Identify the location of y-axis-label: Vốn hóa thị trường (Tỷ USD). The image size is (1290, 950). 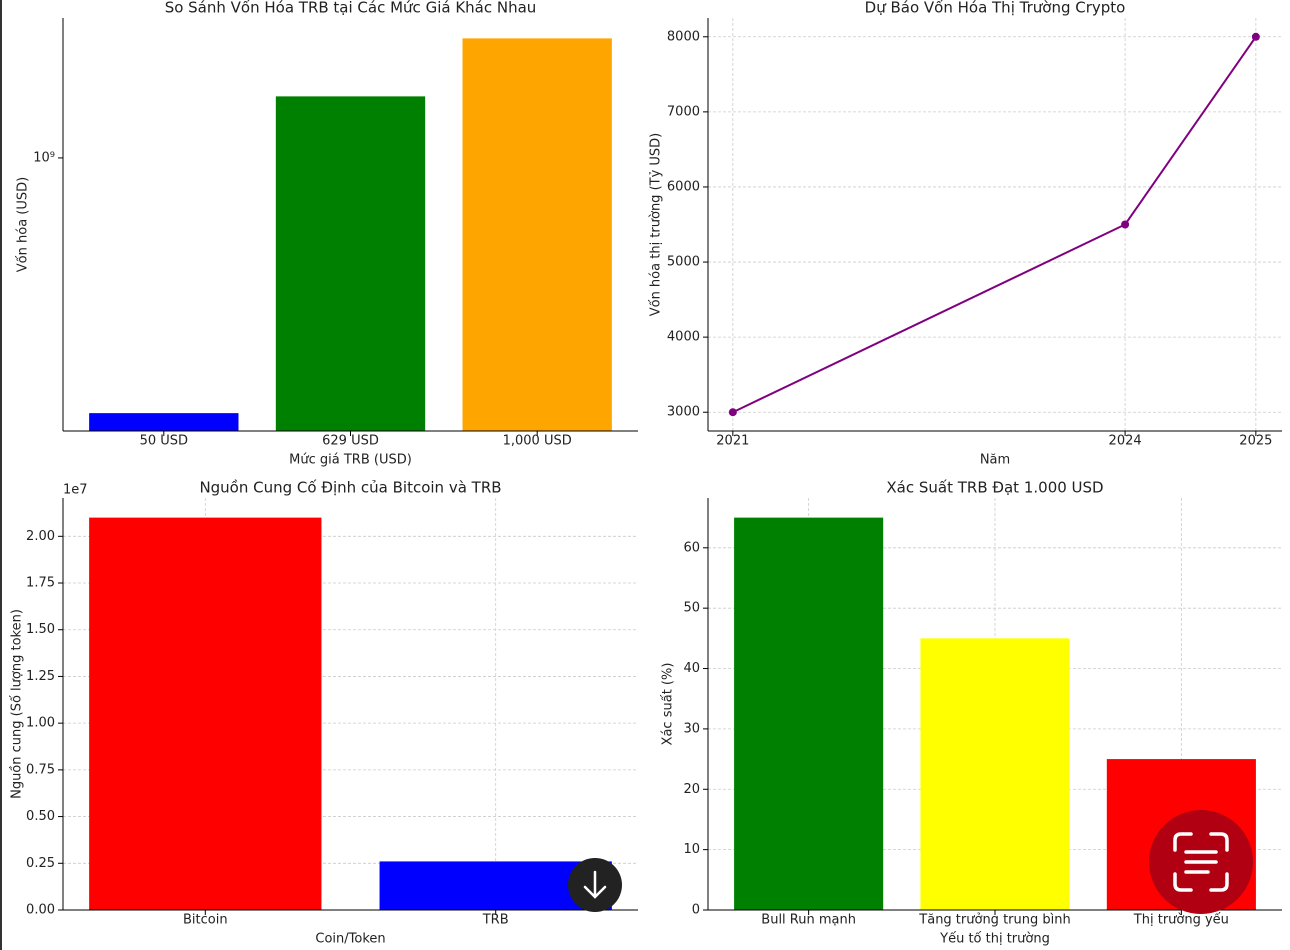
(656, 225).